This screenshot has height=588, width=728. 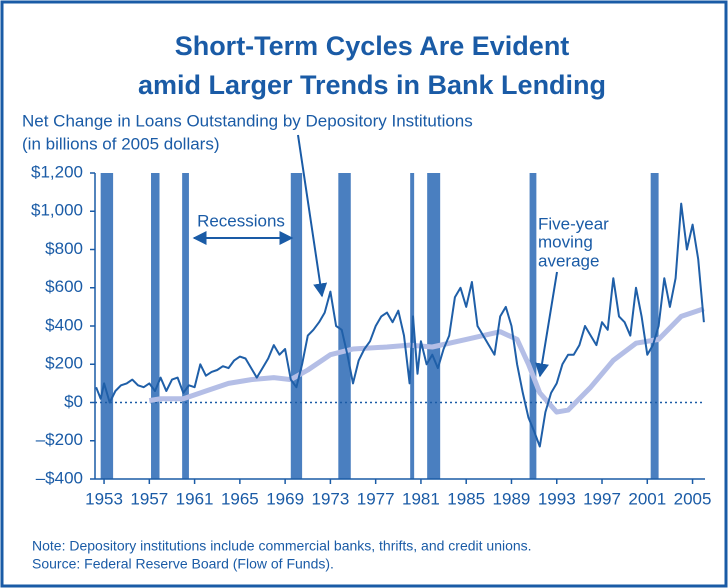 What do you see at coordinates (565, 241) in the screenshot?
I see `annotation: moving` at bounding box center [565, 241].